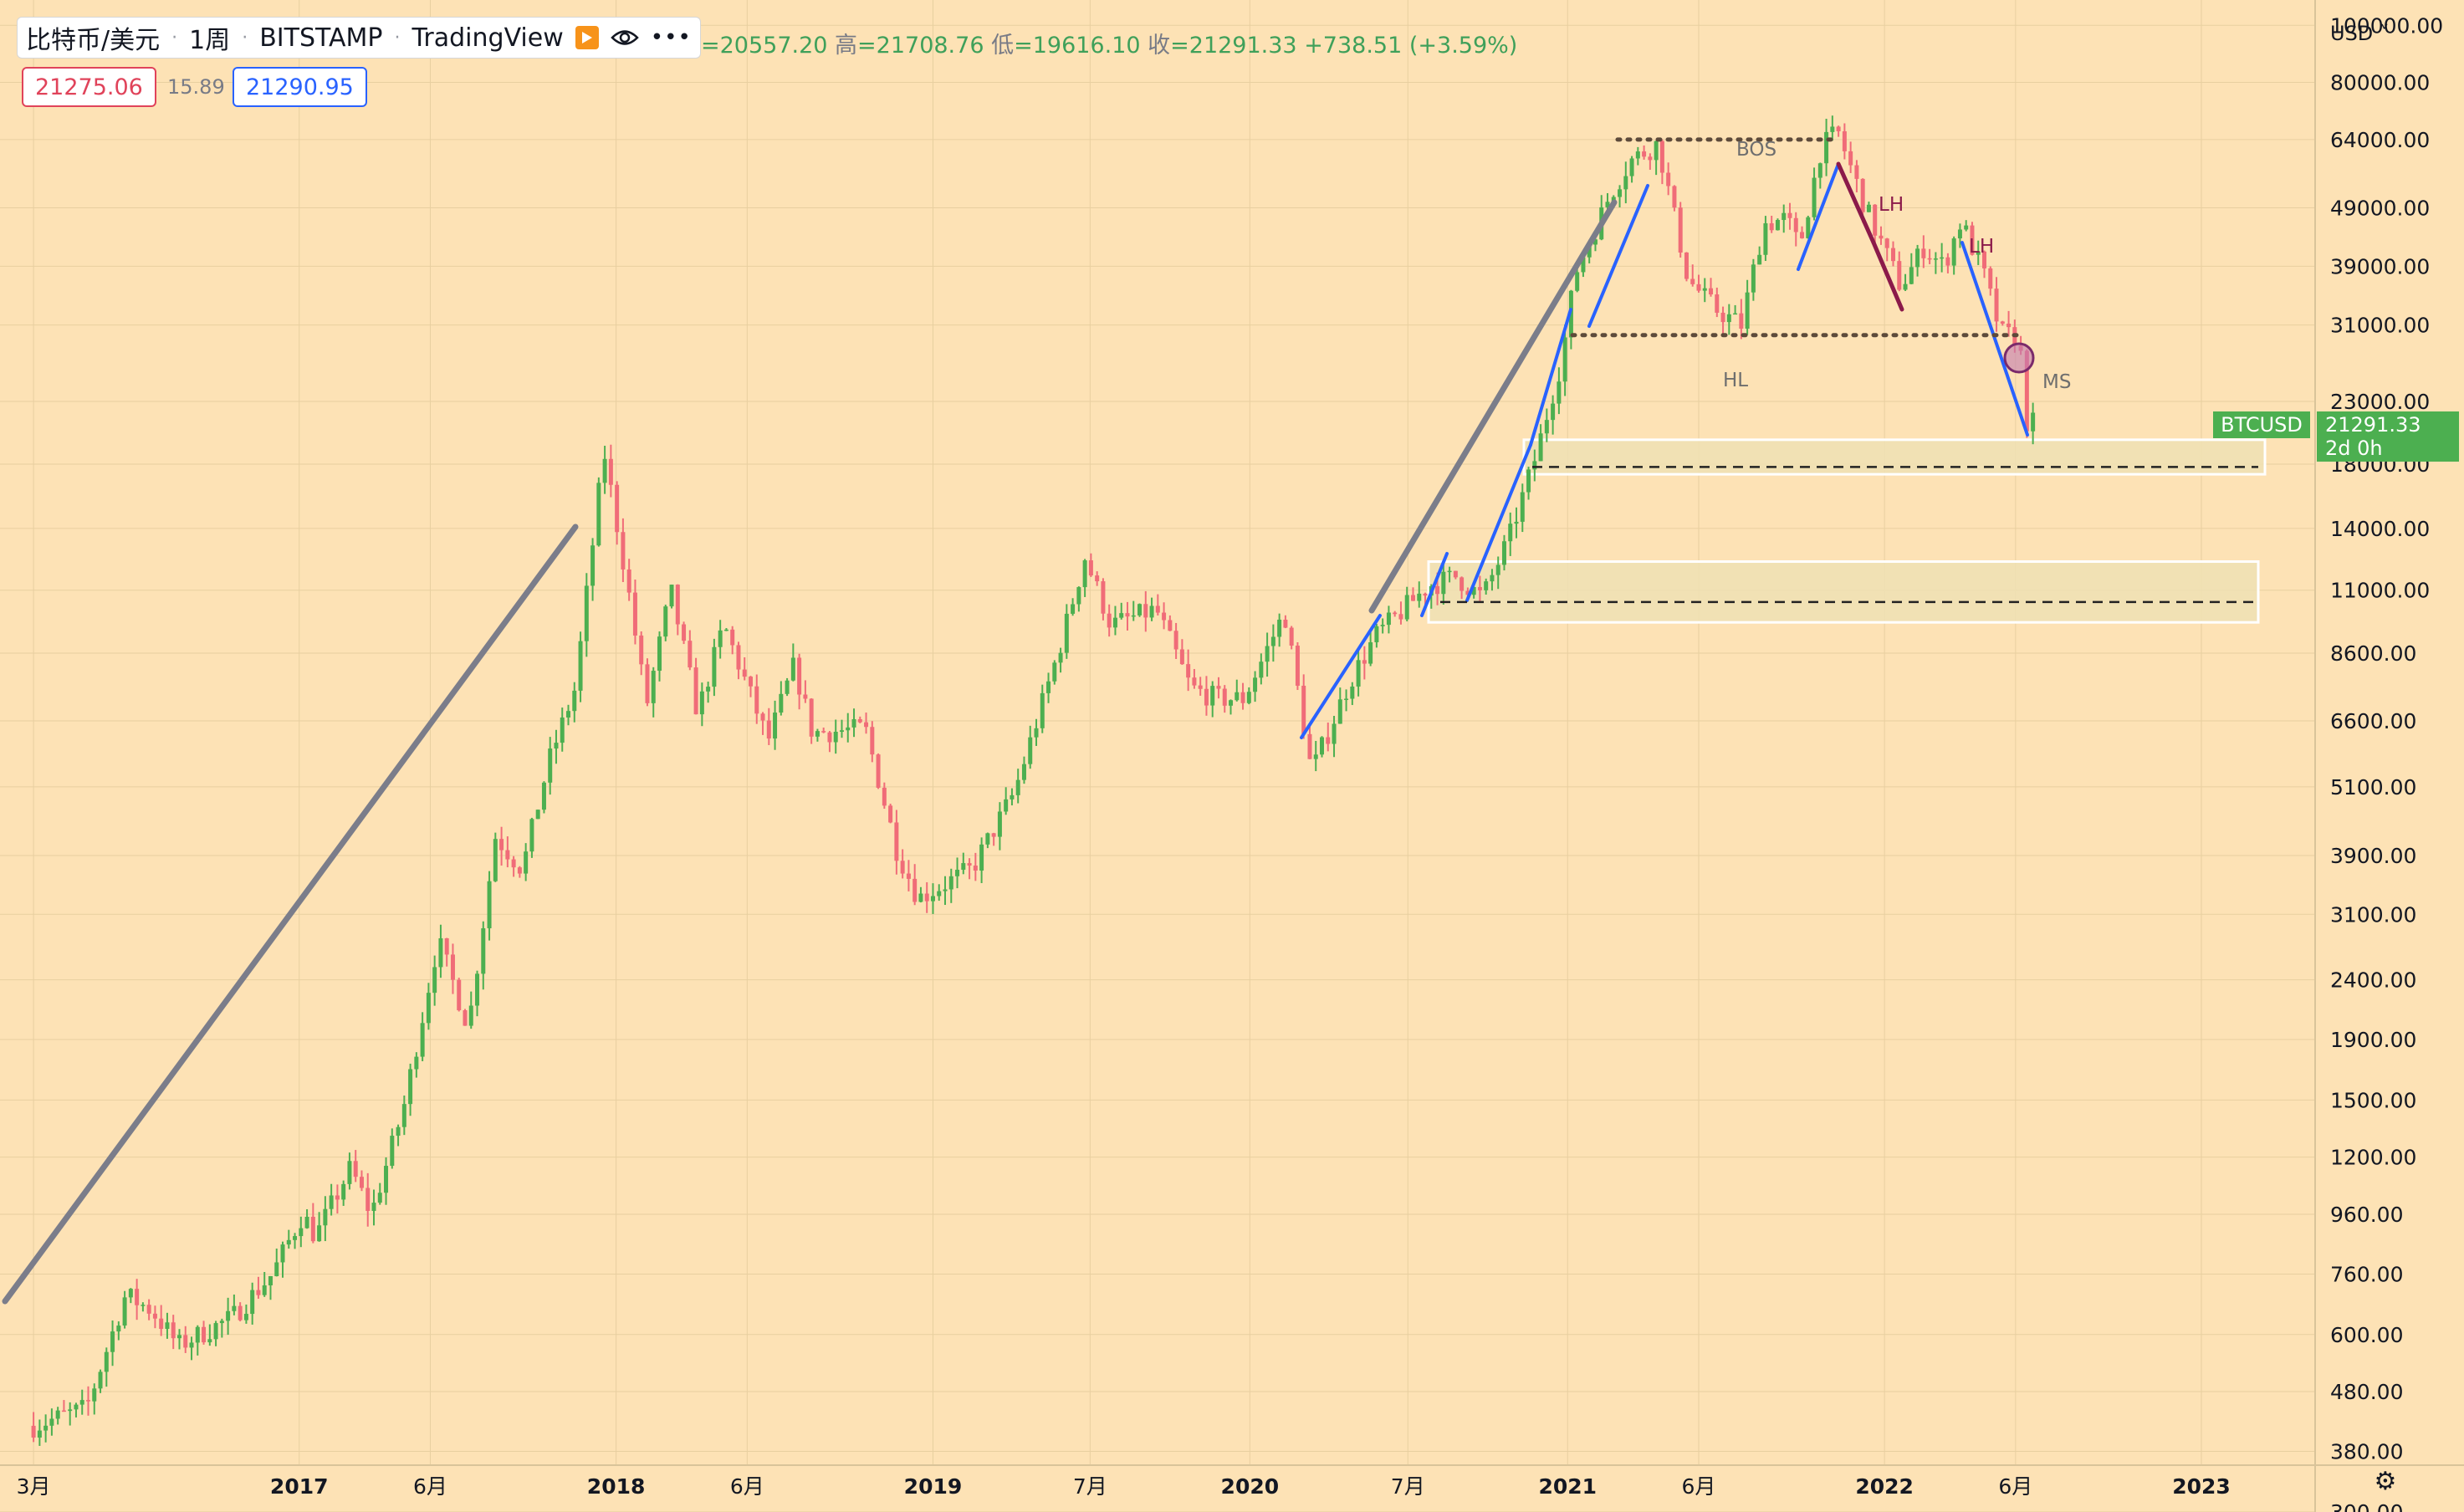 Image resolution: width=2464 pixels, height=1512 pixels. What do you see at coordinates (2385, 1481) in the screenshot?
I see `settings-gear-icon: ⚙` at bounding box center [2385, 1481].